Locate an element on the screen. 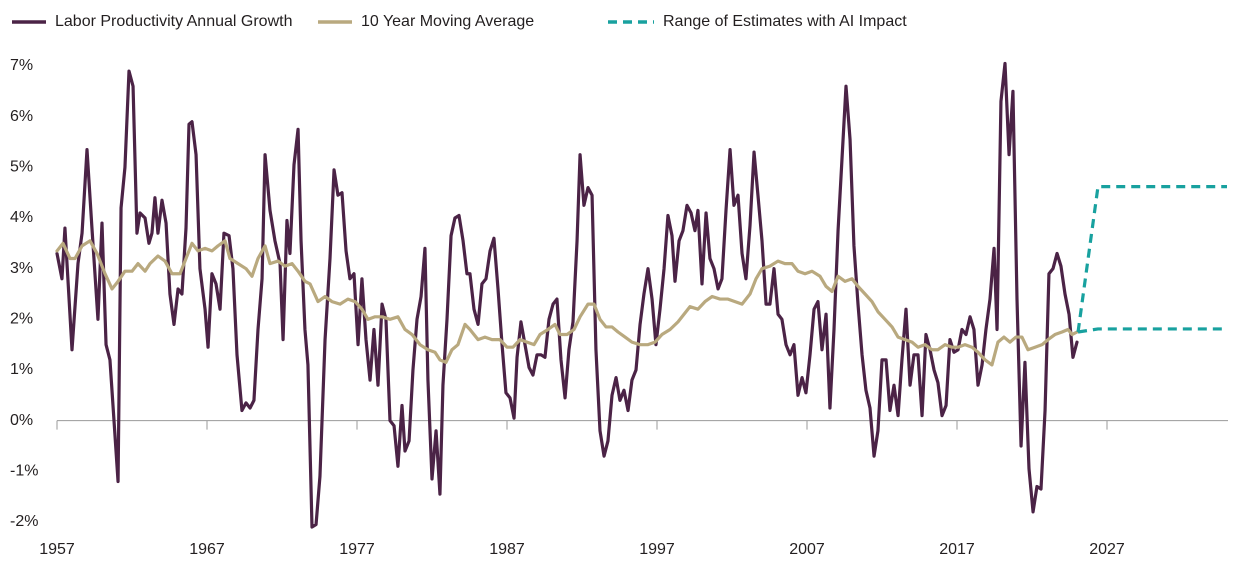 The height and width of the screenshot is (561, 1233). y-tick-label: 5% is located at coordinates (21, 167).